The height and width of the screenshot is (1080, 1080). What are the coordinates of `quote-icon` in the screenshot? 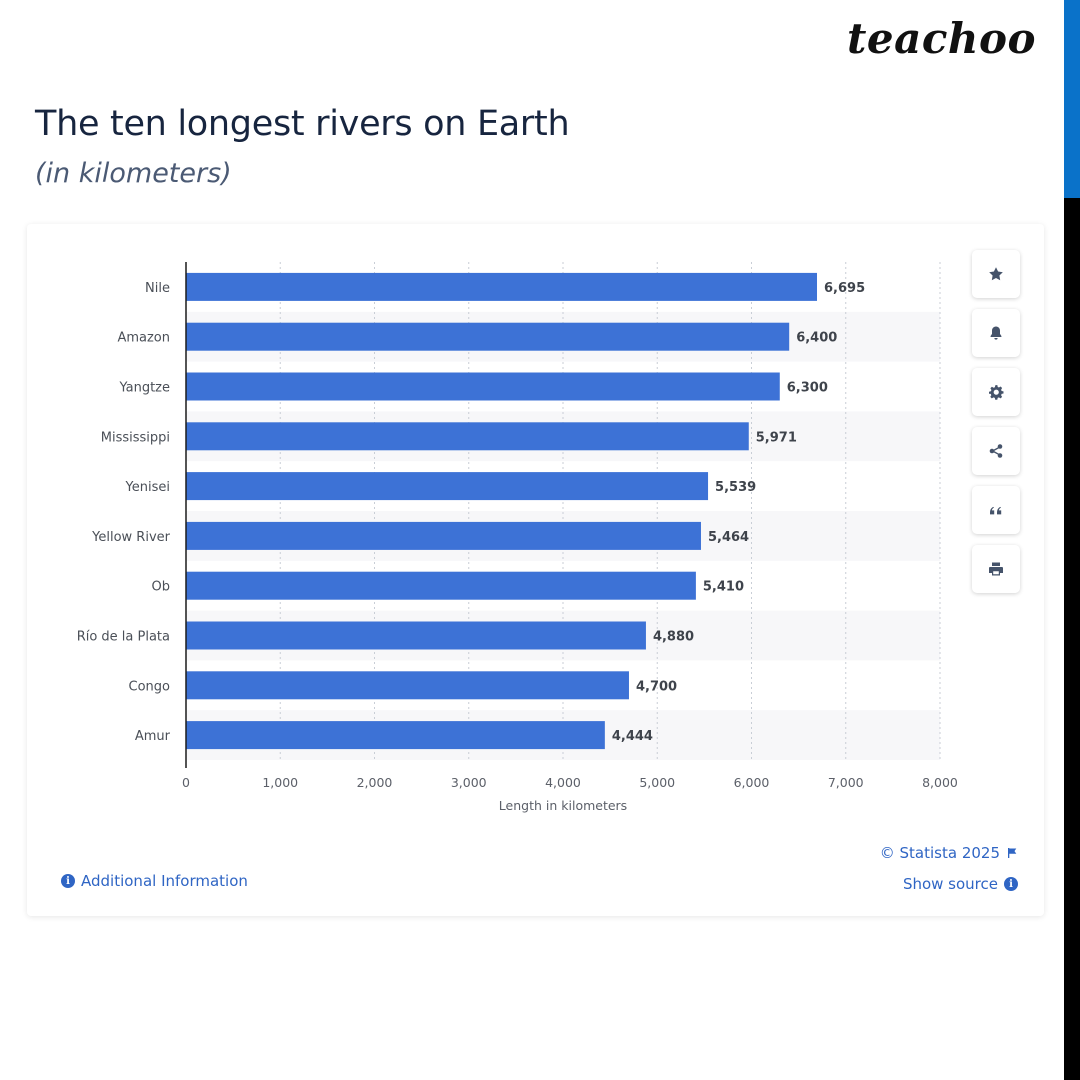 It's located at (996, 510).